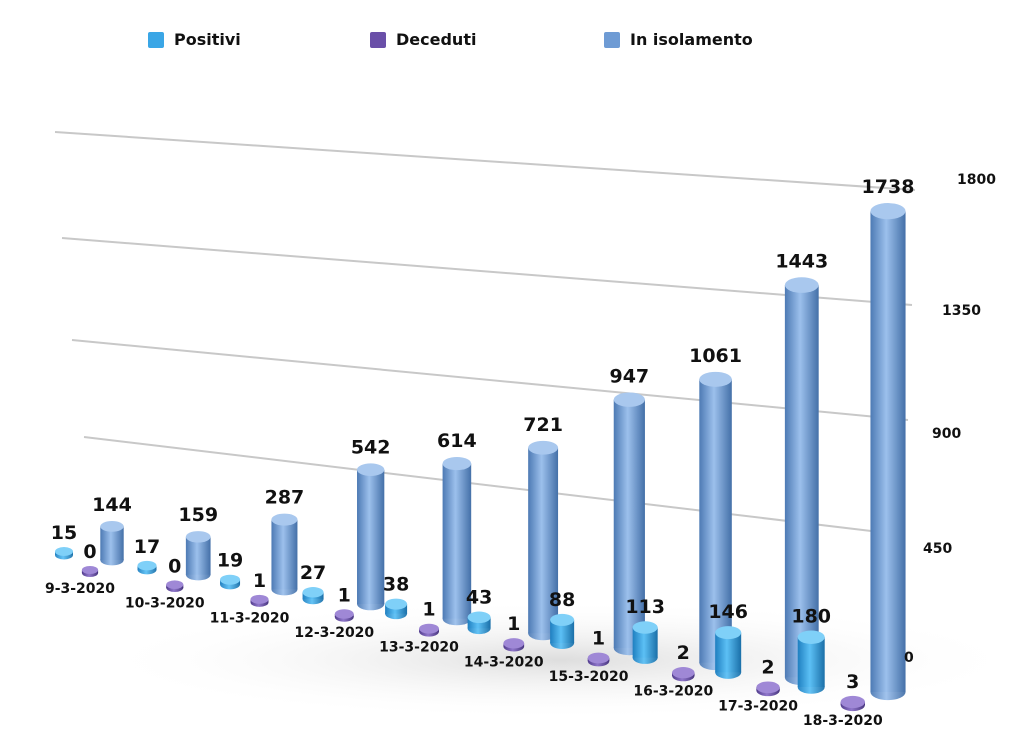  Describe the element at coordinates (543, 425) in the screenshot. I see `value-label: 721` at that location.